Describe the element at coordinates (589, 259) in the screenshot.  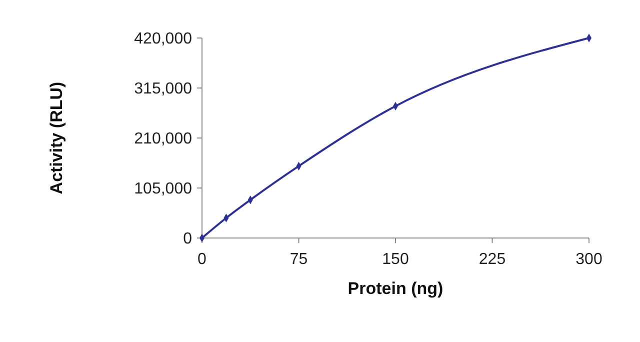
I see `x-tick-label: 300` at that location.